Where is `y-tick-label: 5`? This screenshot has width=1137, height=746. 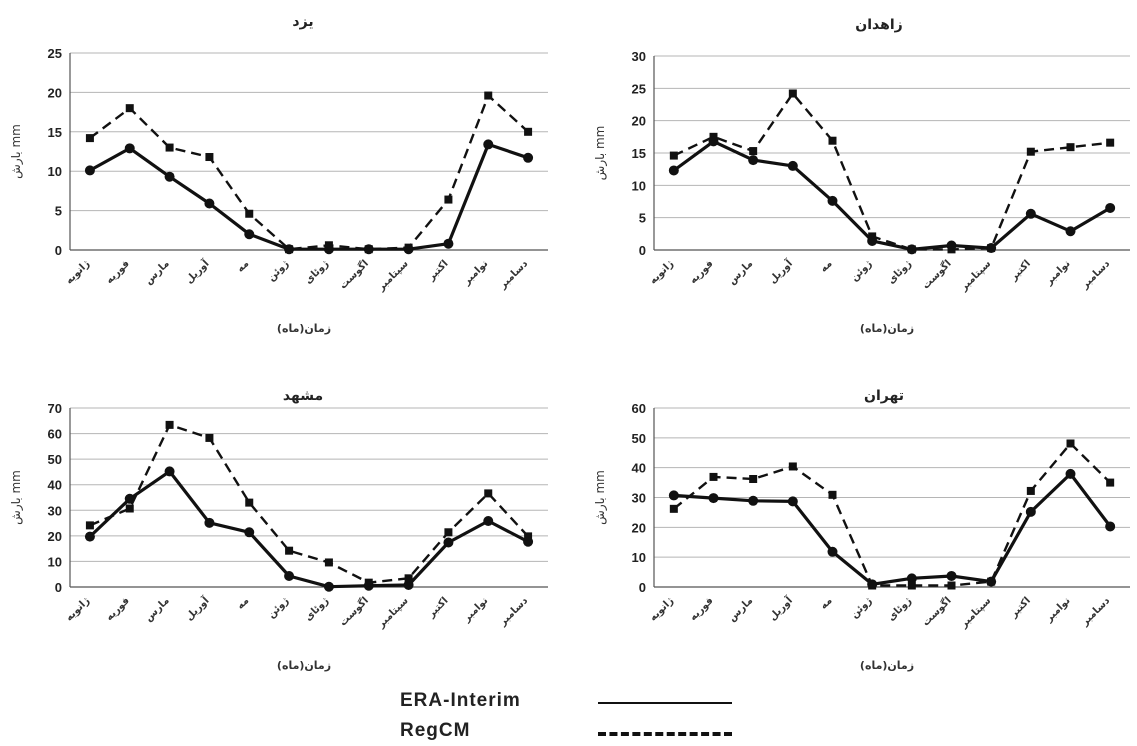 y-tick-label: 5 is located at coordinates (642, 218).